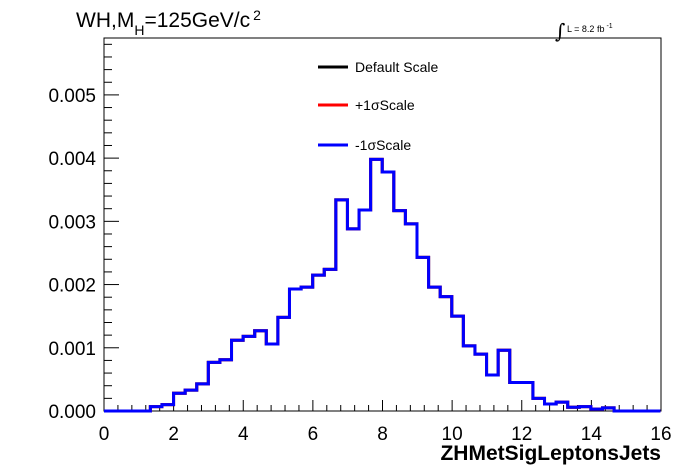  Describe the element at coordinates (72, 286) in the screenshot. I see `y-tick-label: 0.002` at that location.